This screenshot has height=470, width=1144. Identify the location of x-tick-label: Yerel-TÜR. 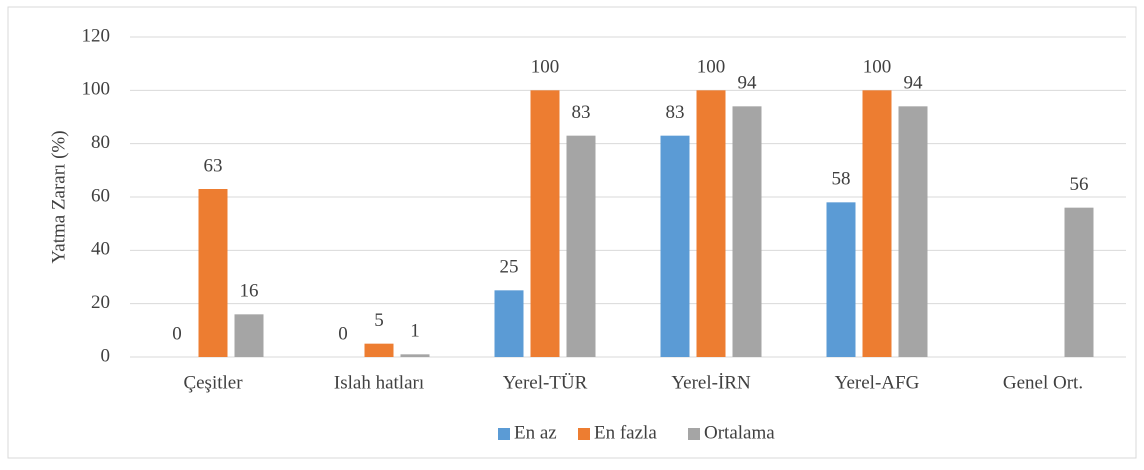
(545, 382).